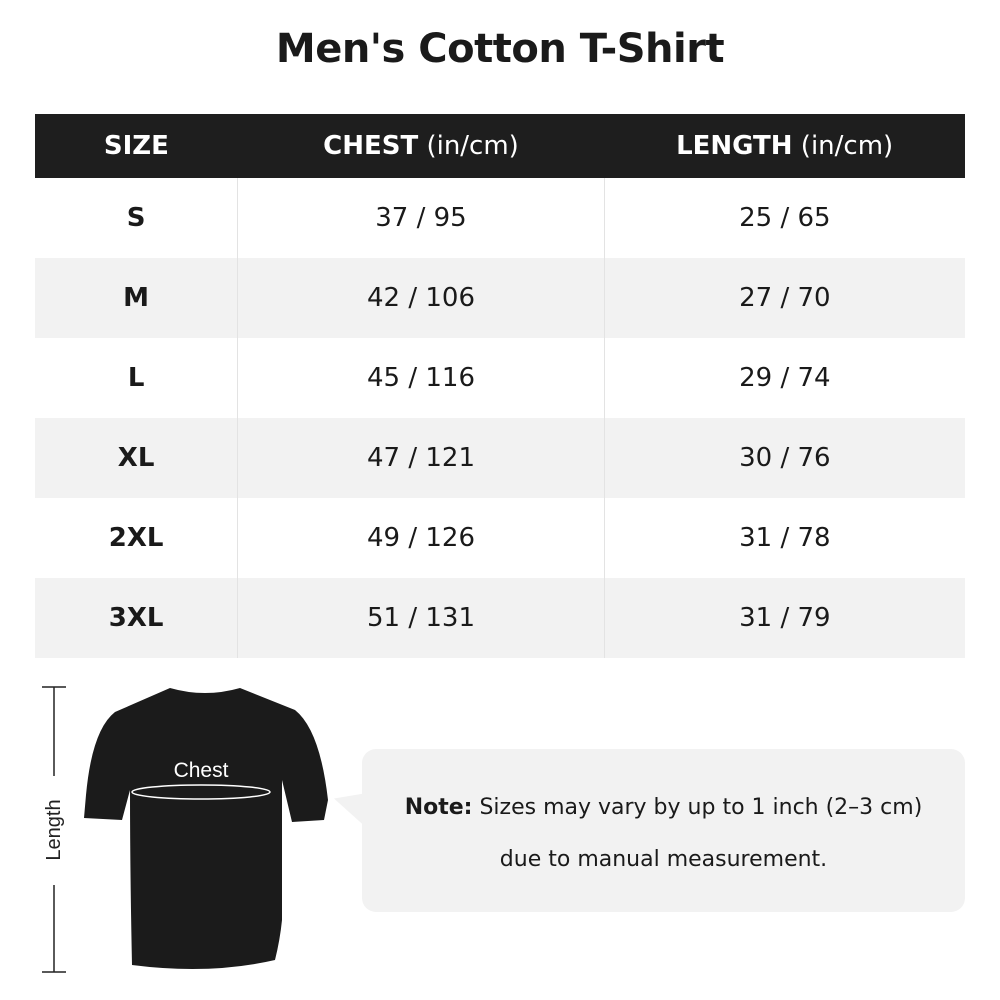 Image resolution: width=1000 pixels, height=1000 pixels. What do you see at coordinates (784, 378) in the screenshot?
I see `length-cell: 29 / 74` at bounding box center [784, 378].